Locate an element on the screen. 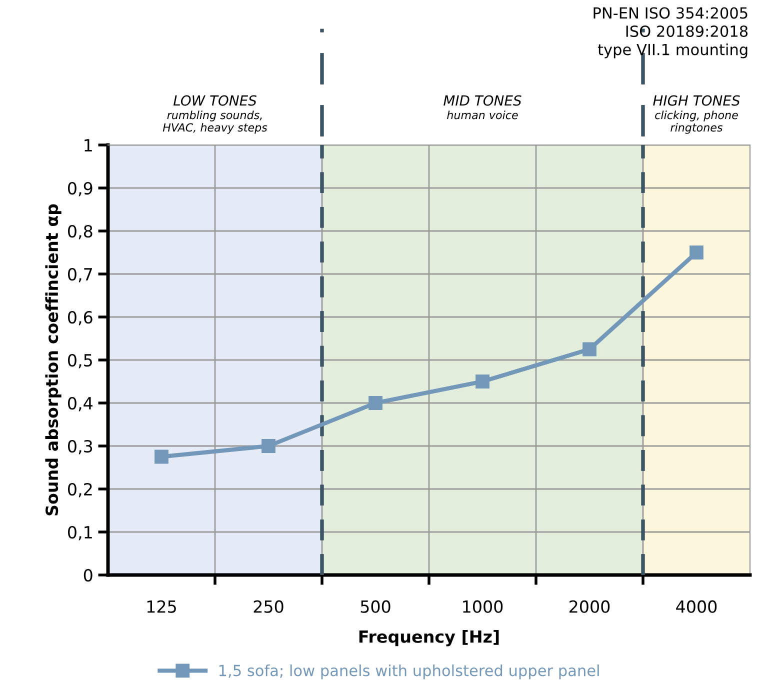  y-tick-label: 0,8 is located at coordinates (80, 232).